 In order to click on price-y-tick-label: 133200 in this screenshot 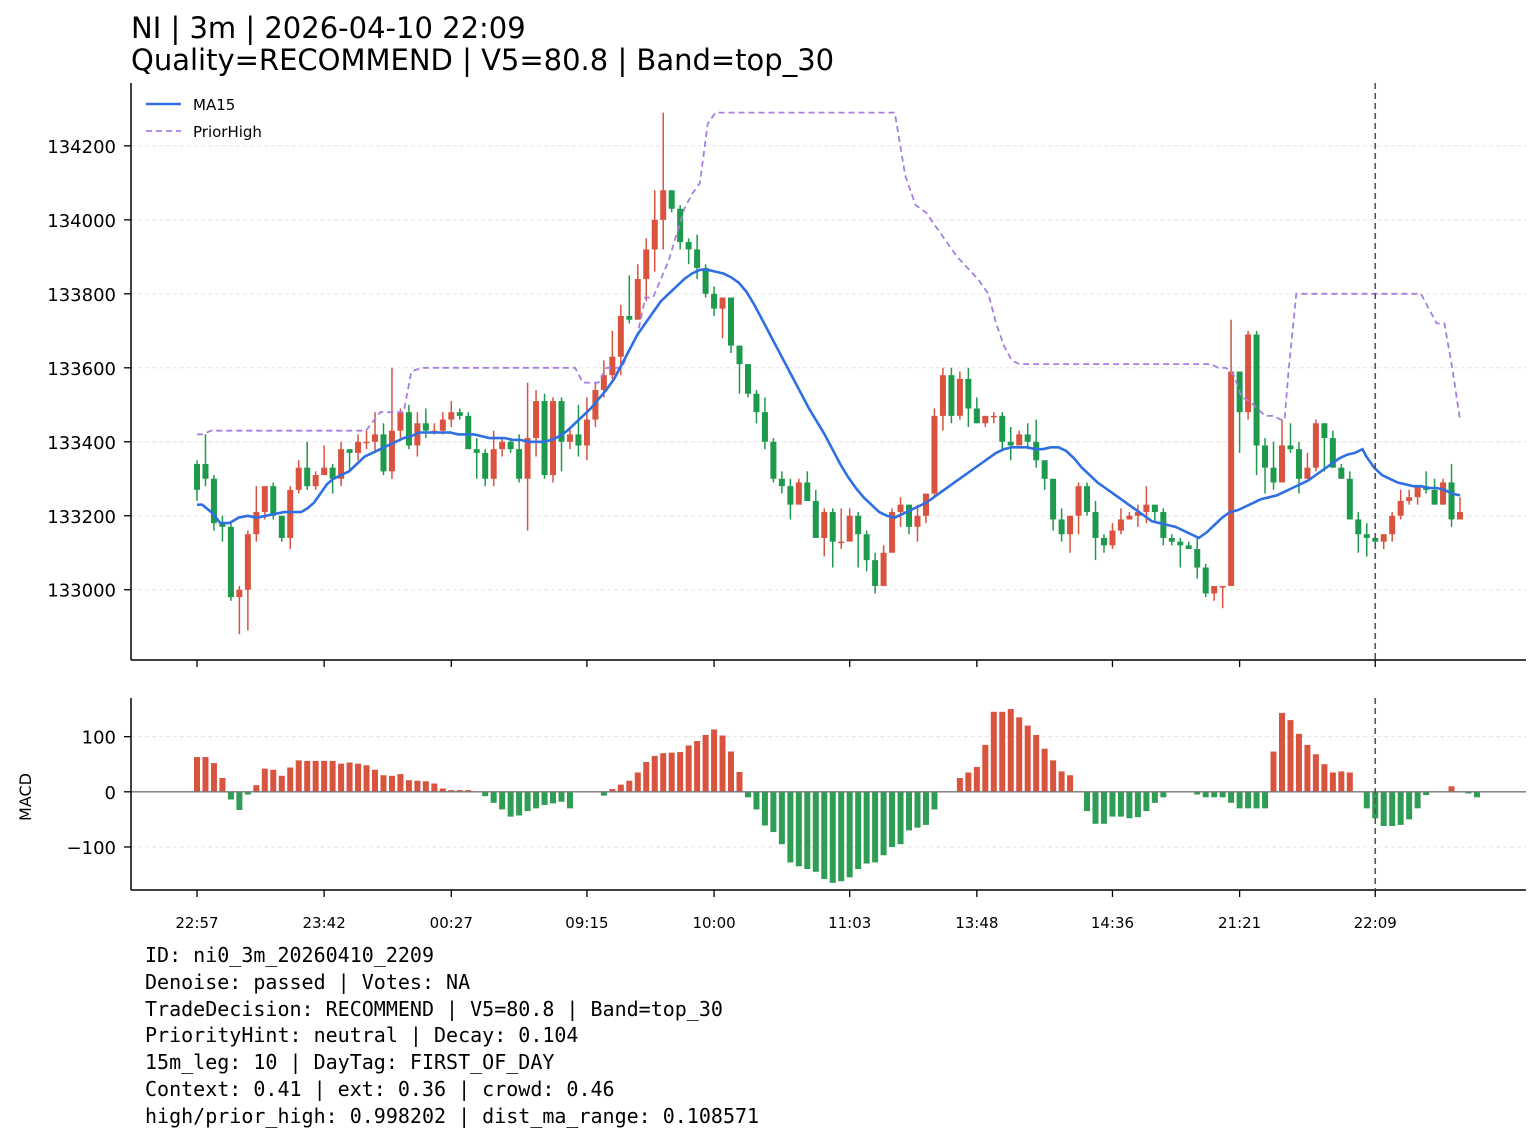, I will do `click(81, 517)`.